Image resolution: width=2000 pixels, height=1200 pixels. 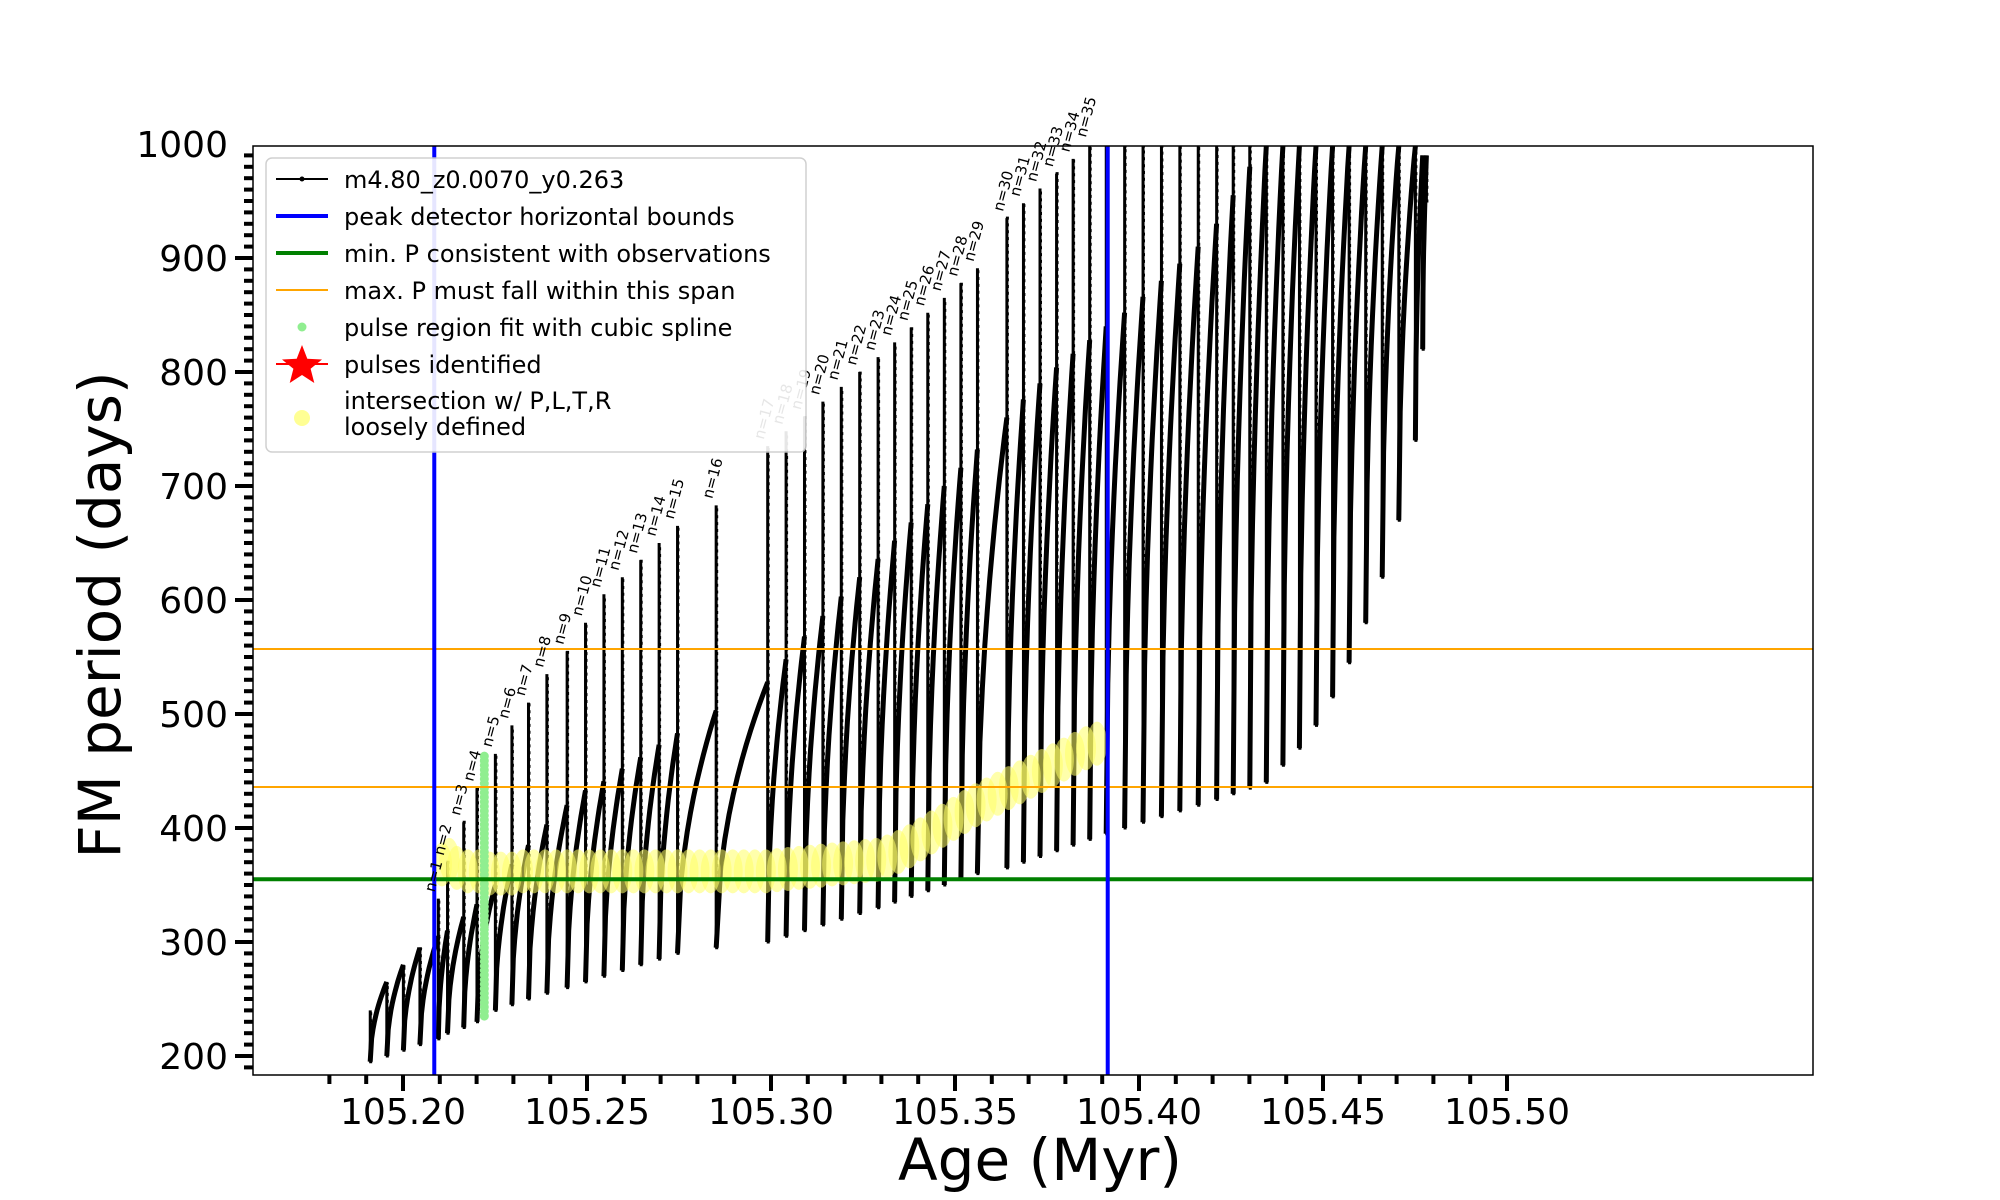 I want to click on y-tick-label: 600, so click(x=193, y=601).